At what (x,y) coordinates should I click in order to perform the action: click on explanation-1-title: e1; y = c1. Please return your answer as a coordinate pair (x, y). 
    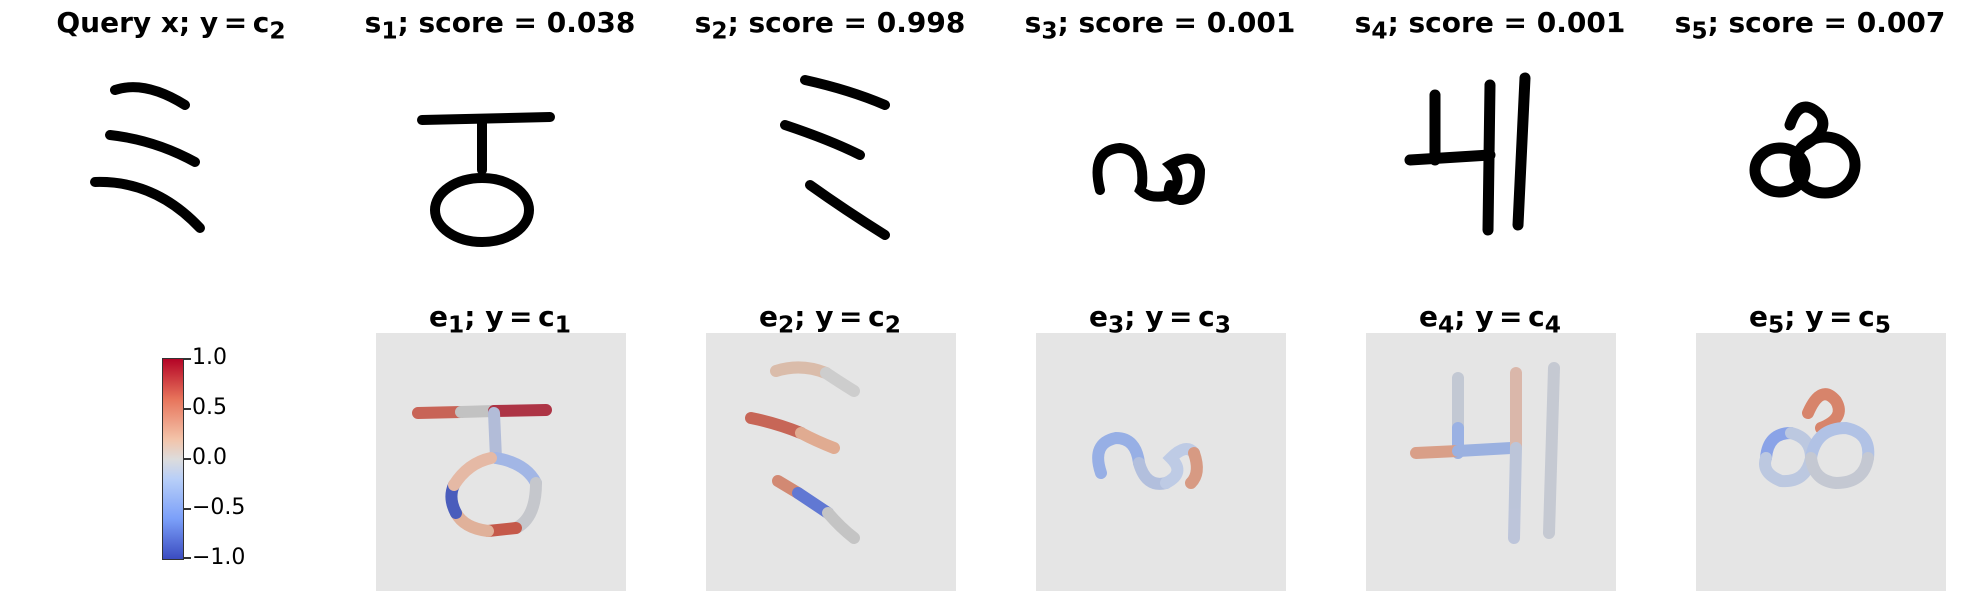
    Looking at the image, I should click on (500, 319).